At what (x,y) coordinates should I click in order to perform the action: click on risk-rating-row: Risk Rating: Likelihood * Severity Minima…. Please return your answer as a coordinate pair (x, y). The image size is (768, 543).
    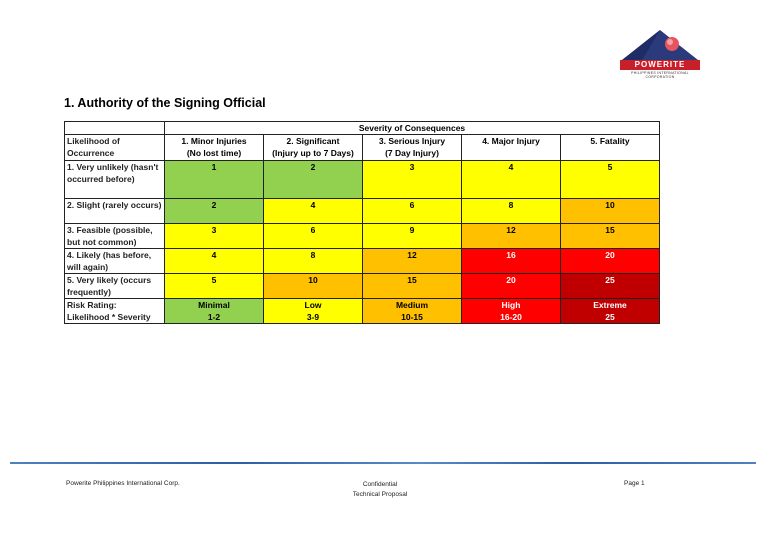
    Looking at the image, I should click on (362, 311).